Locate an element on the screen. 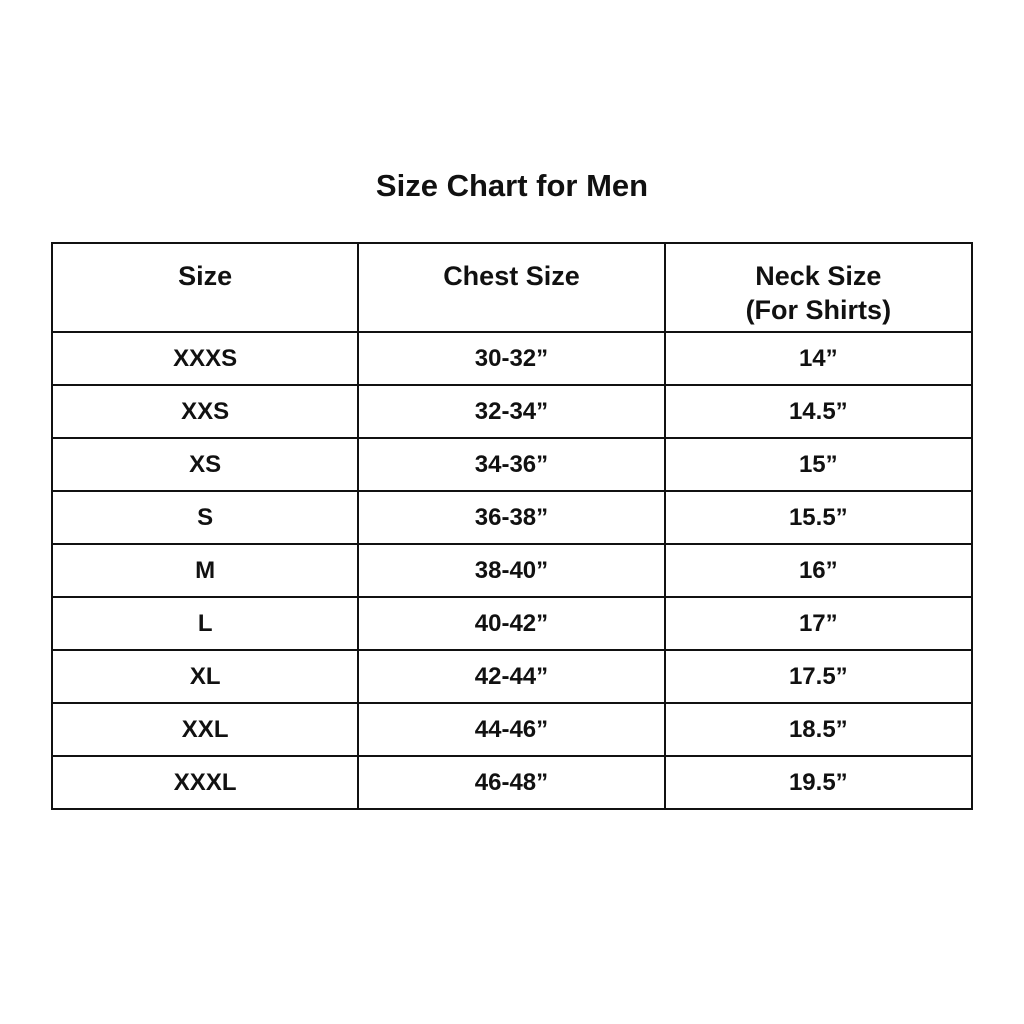  header-row: Size Chest Size Neck Size (For Shirts) is located at coordinates (512, 287).